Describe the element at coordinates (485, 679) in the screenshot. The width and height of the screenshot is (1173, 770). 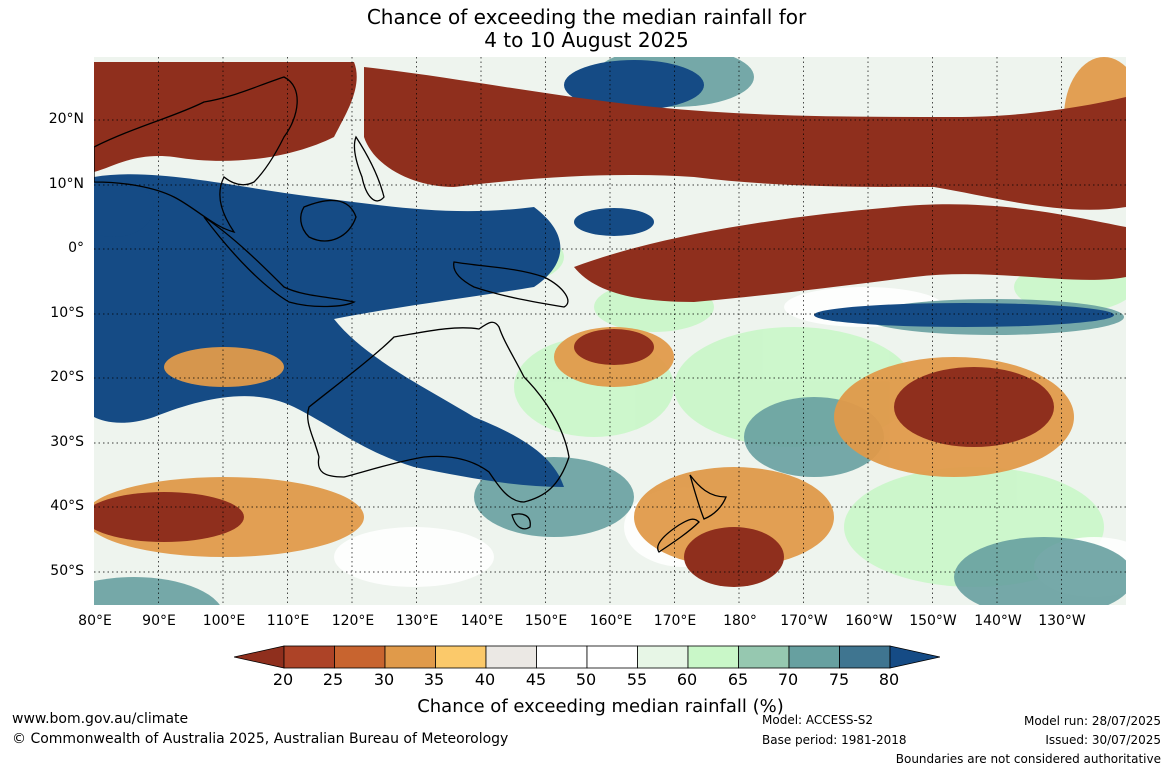
I see `legend-tick: 40` at that location.